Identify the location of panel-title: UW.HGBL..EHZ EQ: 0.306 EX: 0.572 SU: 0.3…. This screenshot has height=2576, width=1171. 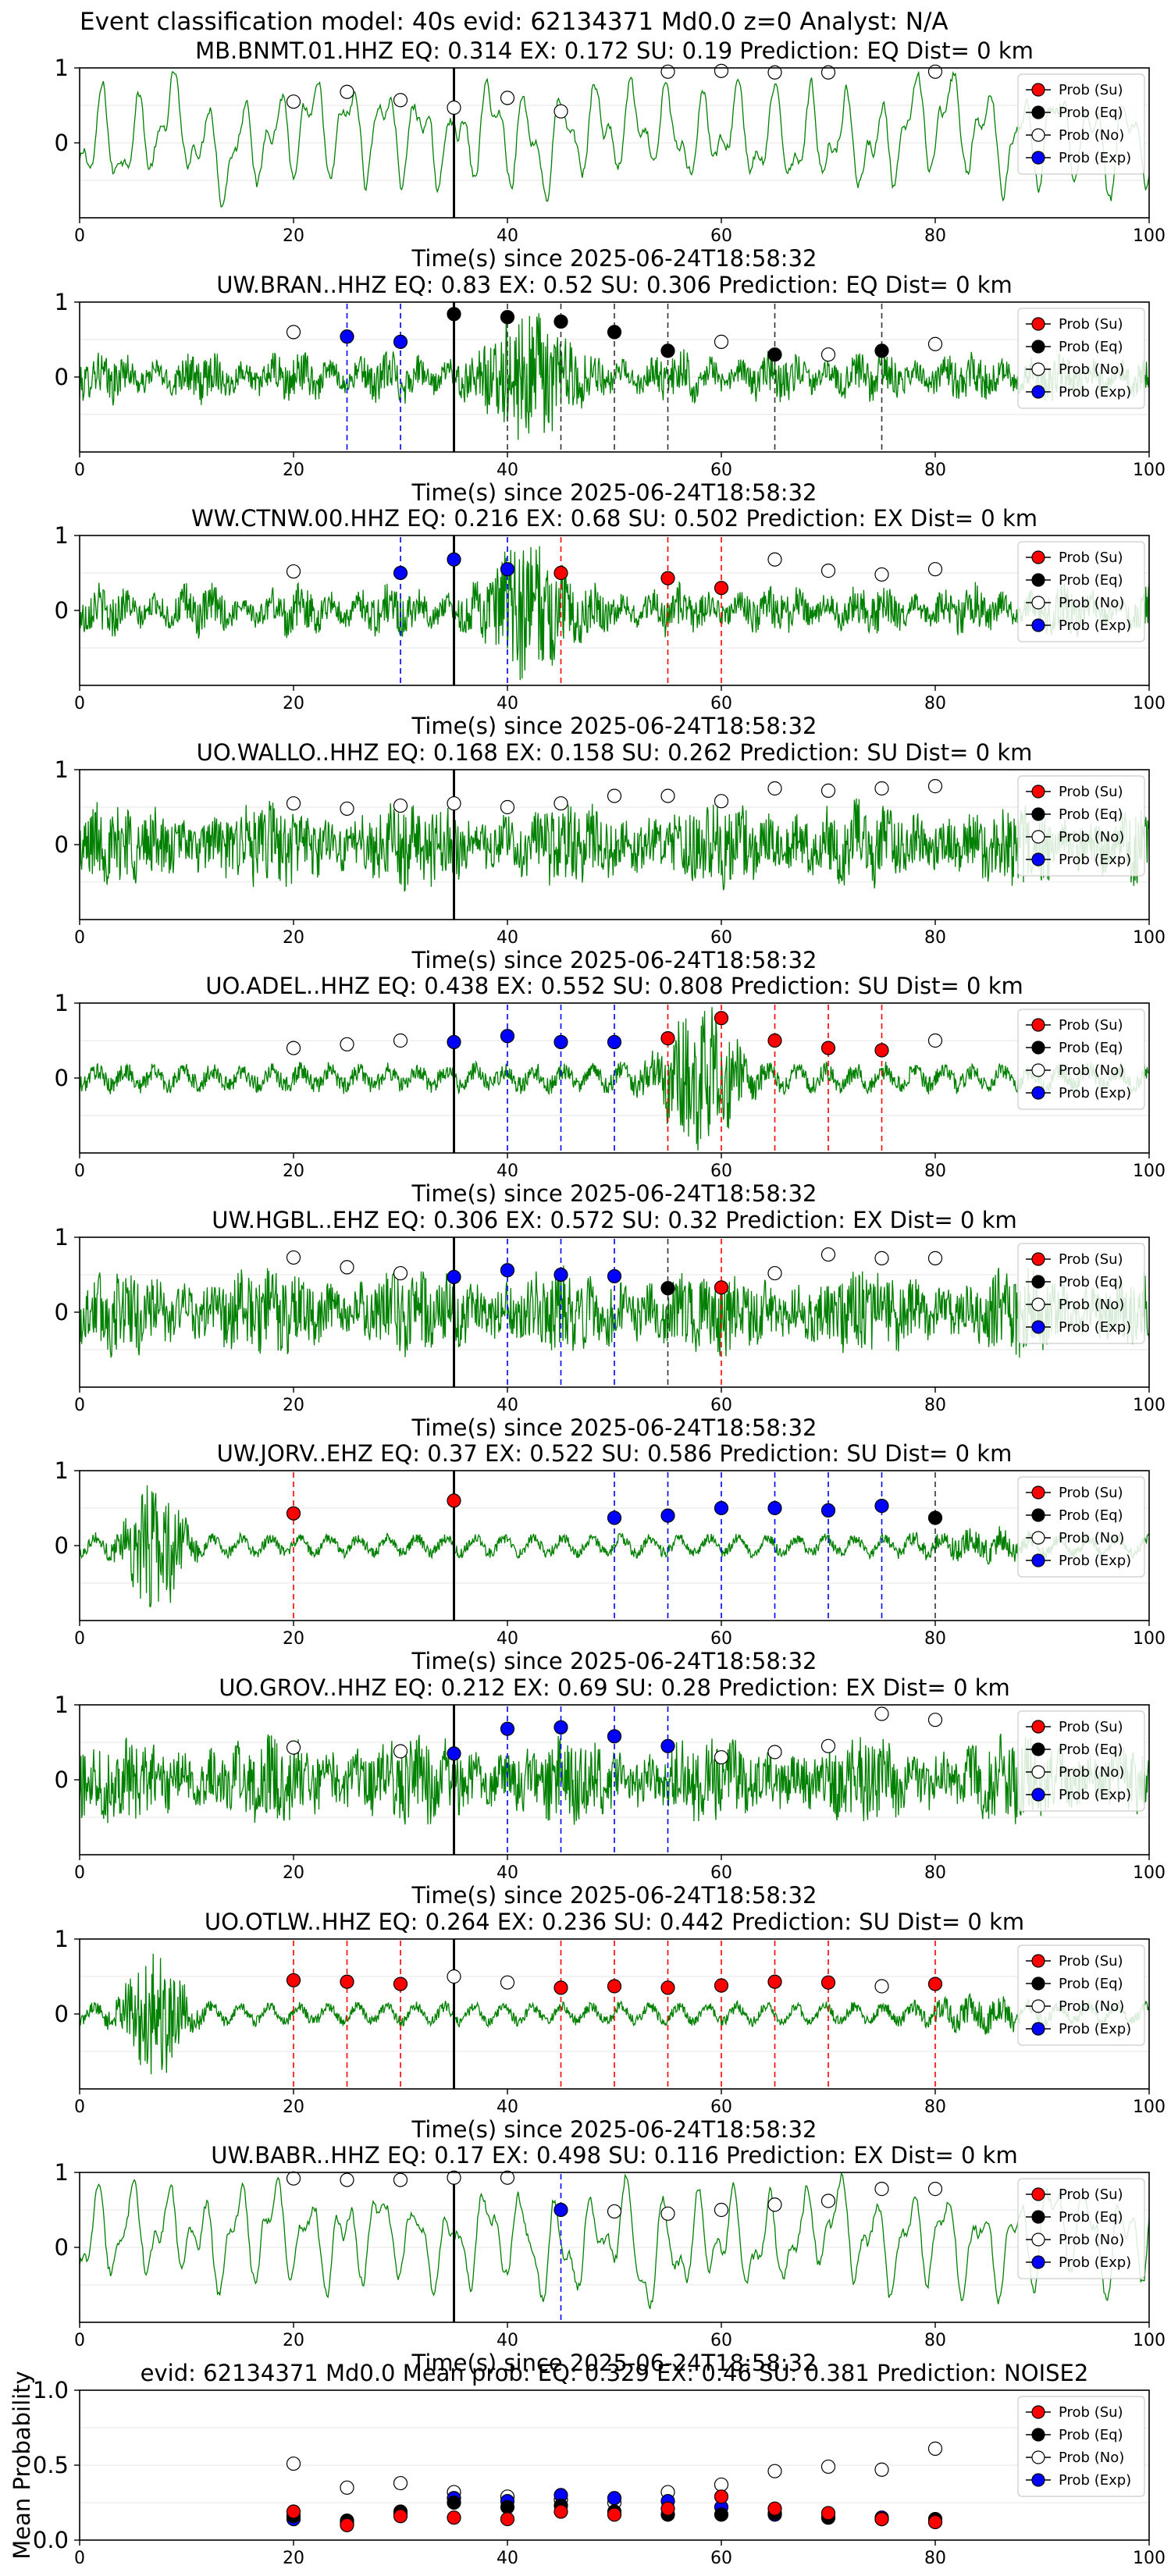
(614, 1220).